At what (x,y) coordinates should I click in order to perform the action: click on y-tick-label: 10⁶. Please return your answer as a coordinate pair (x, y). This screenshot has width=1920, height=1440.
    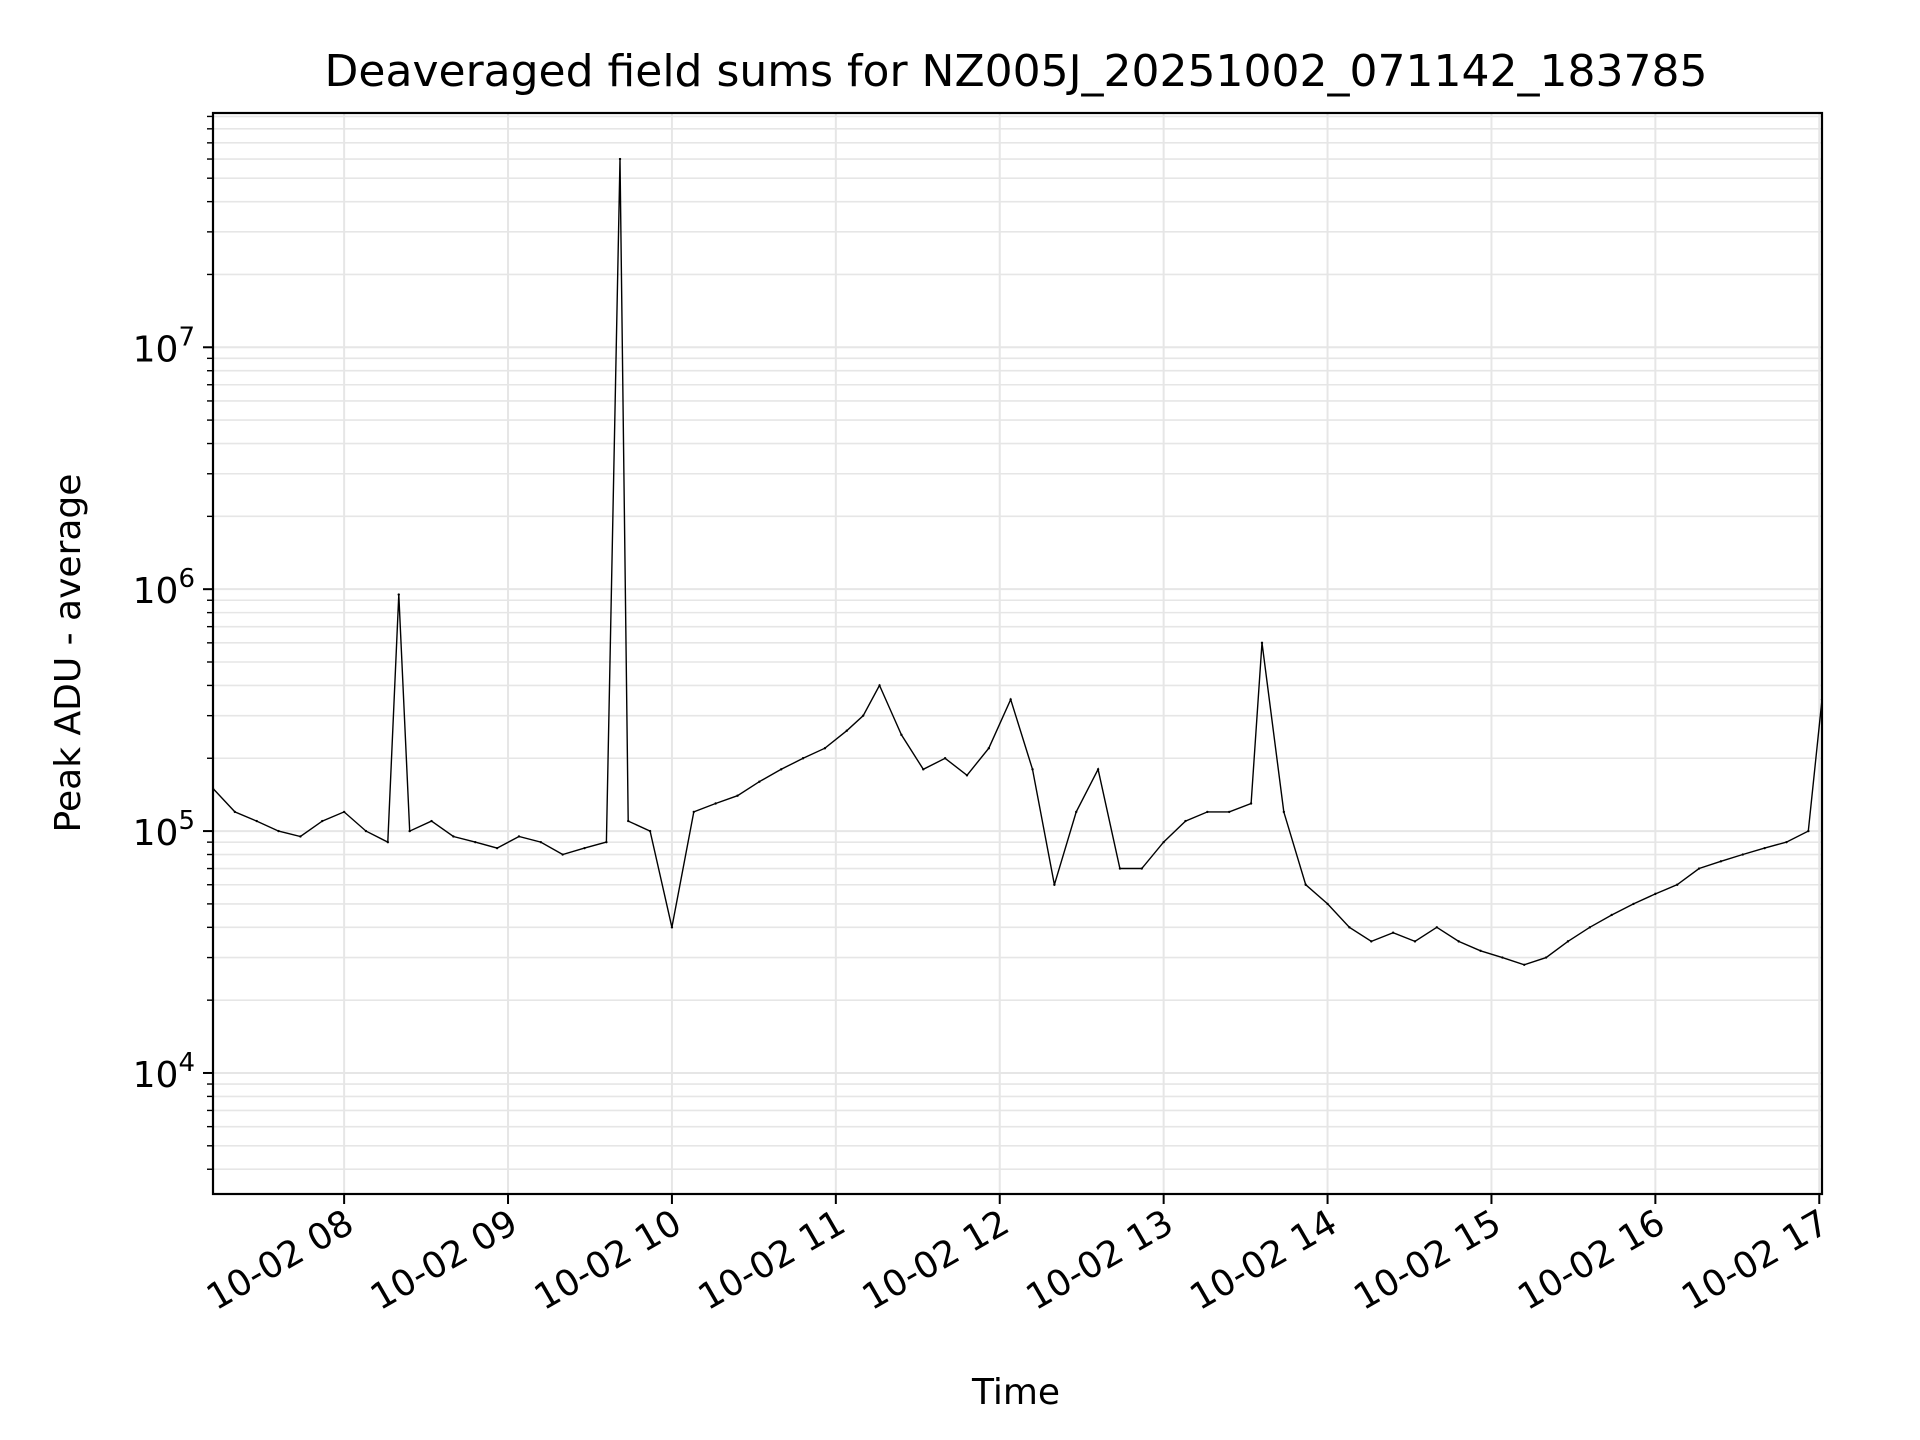
    Looking at the image, I should click on (164, 588).